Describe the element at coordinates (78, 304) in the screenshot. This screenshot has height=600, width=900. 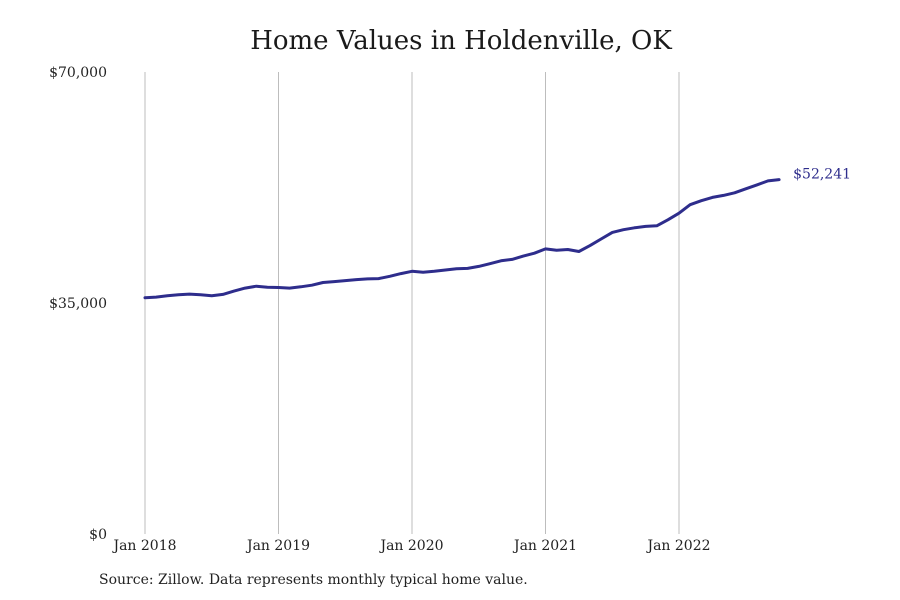
I see `y-tick-label: $35,000` at that location.